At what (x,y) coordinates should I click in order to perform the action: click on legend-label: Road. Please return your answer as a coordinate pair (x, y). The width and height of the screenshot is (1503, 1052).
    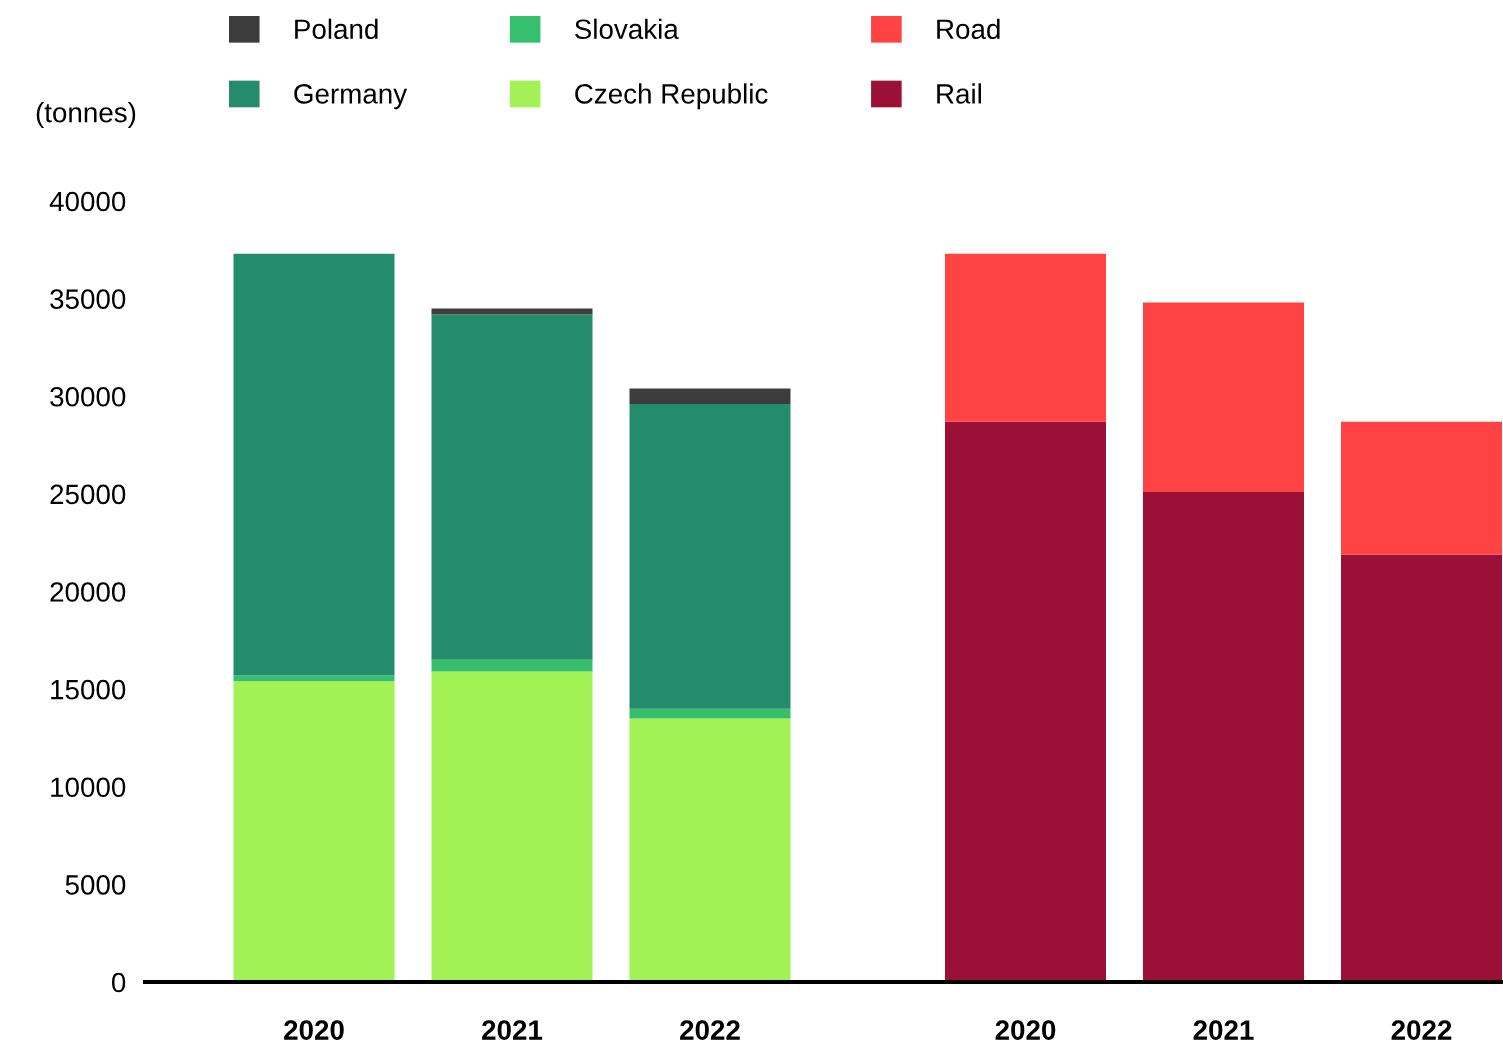
    Looking at the image, I should click on (968, 29).